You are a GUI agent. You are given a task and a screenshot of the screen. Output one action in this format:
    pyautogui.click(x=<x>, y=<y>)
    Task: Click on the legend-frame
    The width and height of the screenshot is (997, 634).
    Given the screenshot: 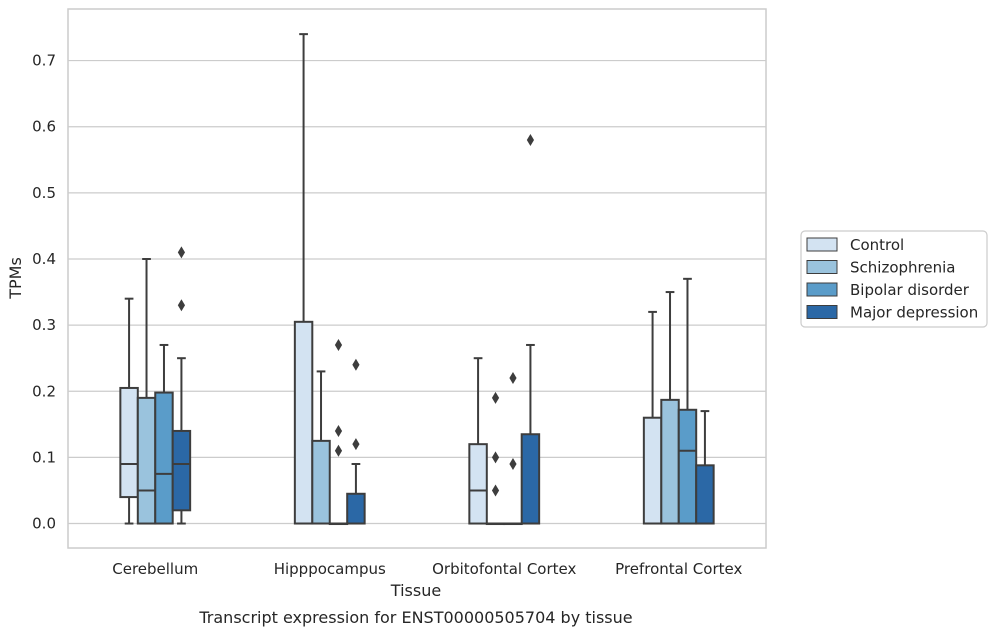 What is the action you would take?
    pyautogui.click(x=894, y=279)
    